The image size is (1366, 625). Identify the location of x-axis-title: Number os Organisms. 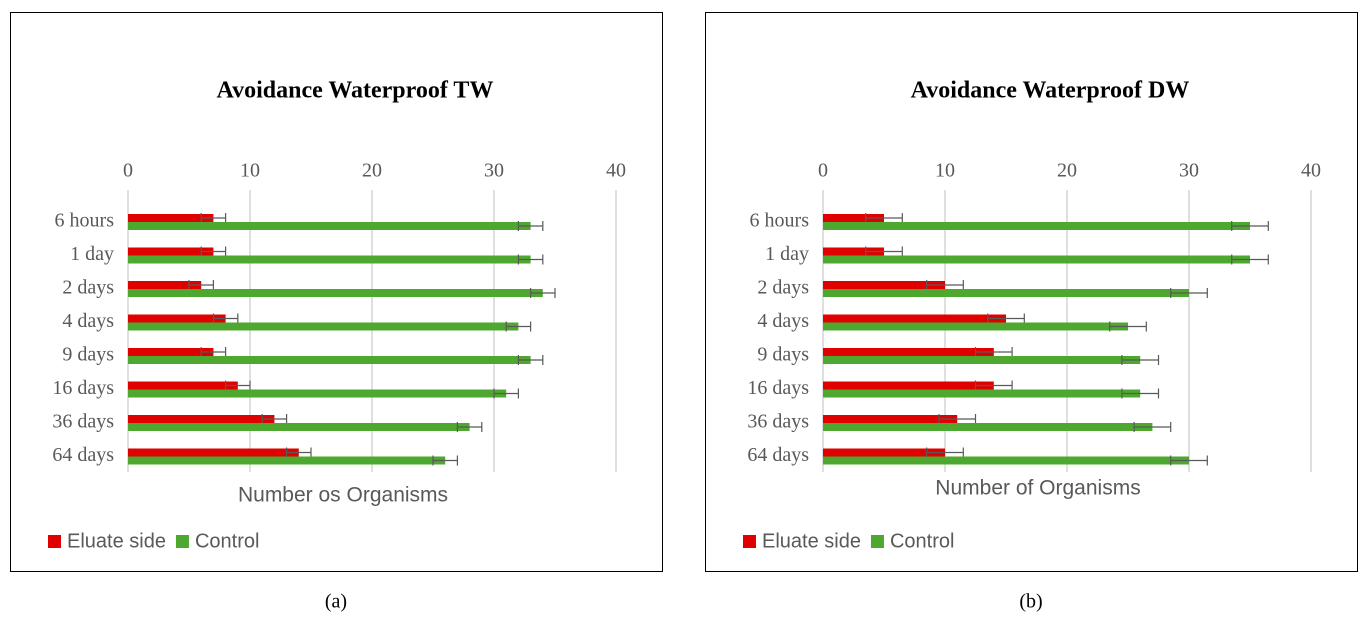
(343, 495).